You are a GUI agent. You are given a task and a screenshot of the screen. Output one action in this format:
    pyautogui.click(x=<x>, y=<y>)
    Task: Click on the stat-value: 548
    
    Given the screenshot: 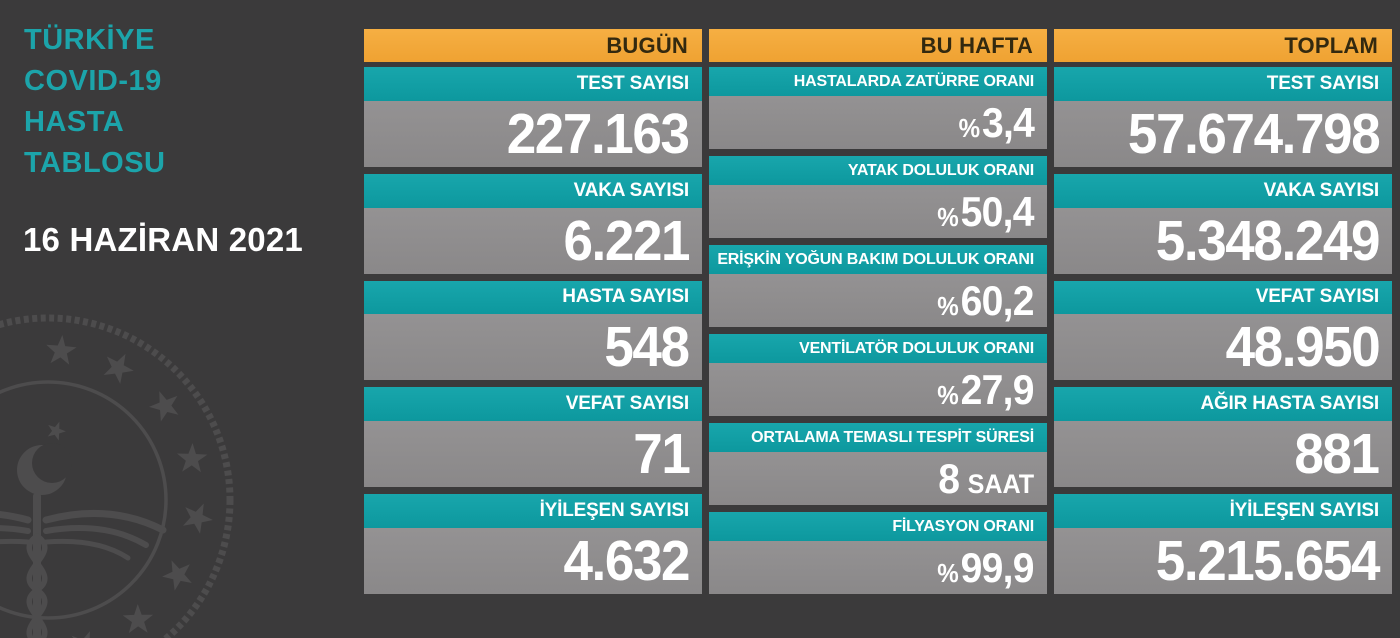 What is the action you would take?
    pyautogui.click(x=533, y=347)
    